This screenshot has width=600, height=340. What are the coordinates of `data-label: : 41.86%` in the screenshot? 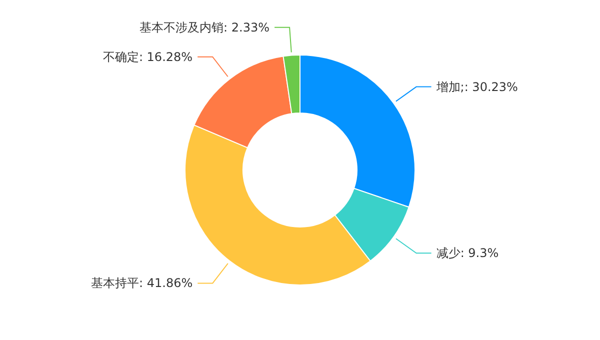 It's located at (166, 283).